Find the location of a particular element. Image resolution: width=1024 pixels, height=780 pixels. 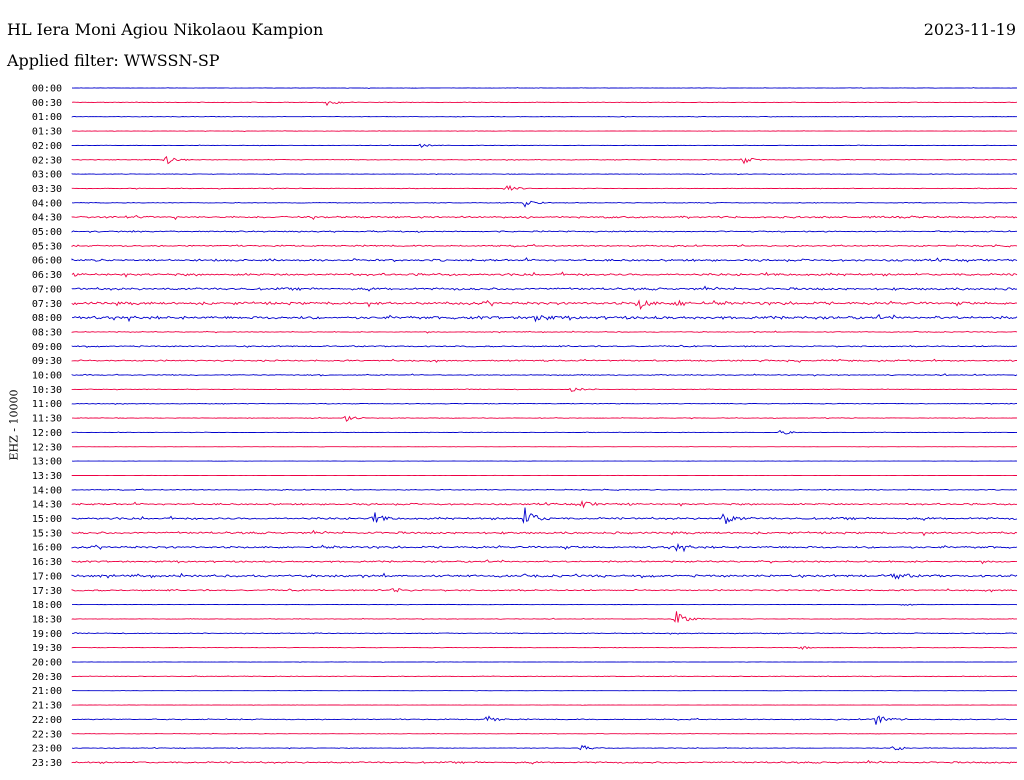

row-time-label: 23:30 is located at coordinates (47, 763).